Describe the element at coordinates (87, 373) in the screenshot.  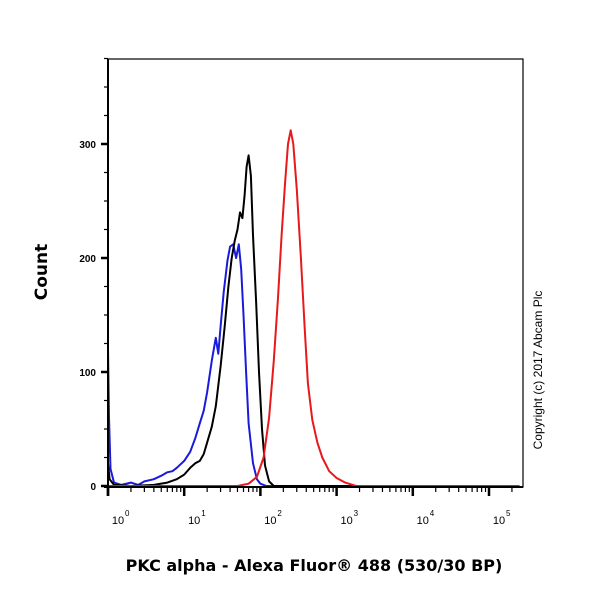
I see `y-tick-label: 100` at that location.